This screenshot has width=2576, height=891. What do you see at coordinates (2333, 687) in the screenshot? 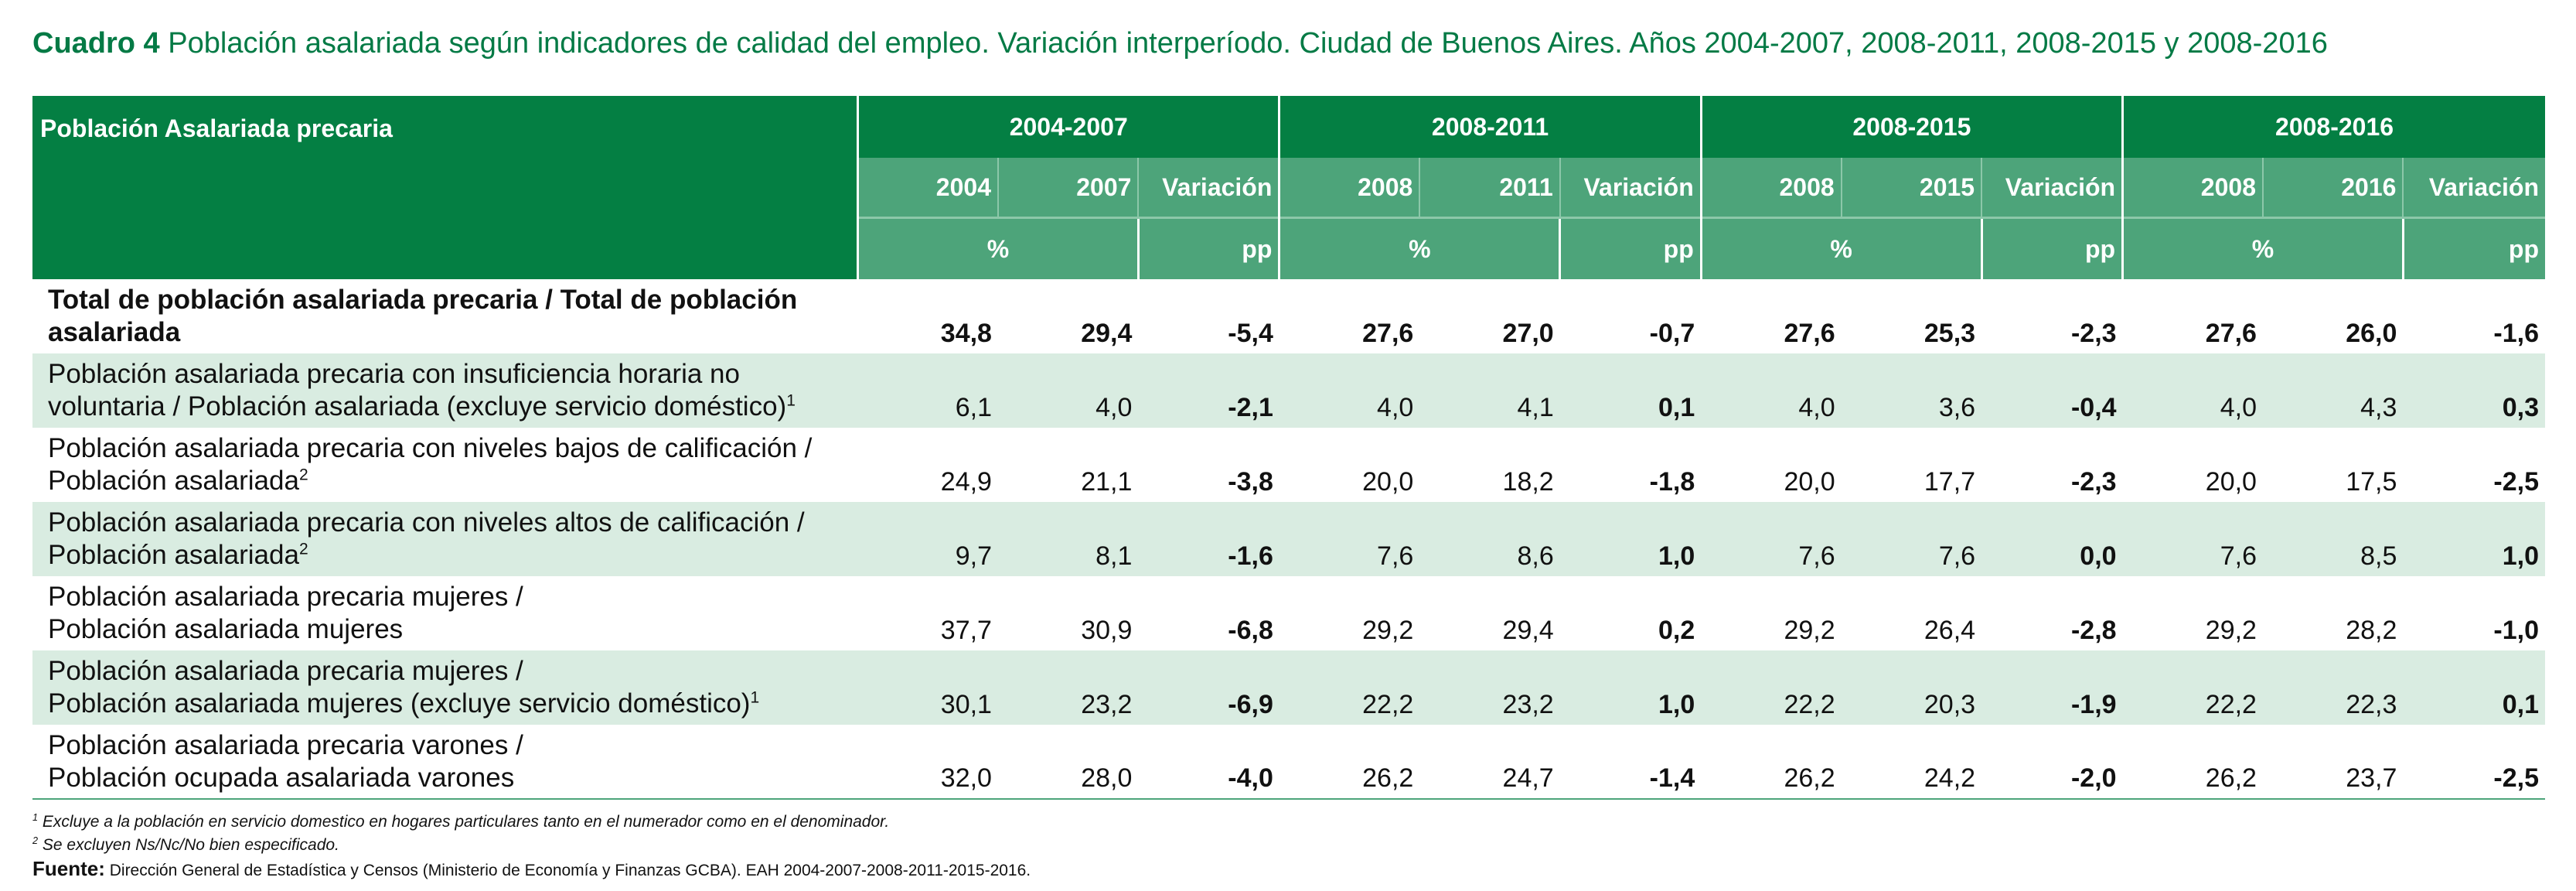
I see `value-cell: 22,3` at bounding box center [2333, 687].